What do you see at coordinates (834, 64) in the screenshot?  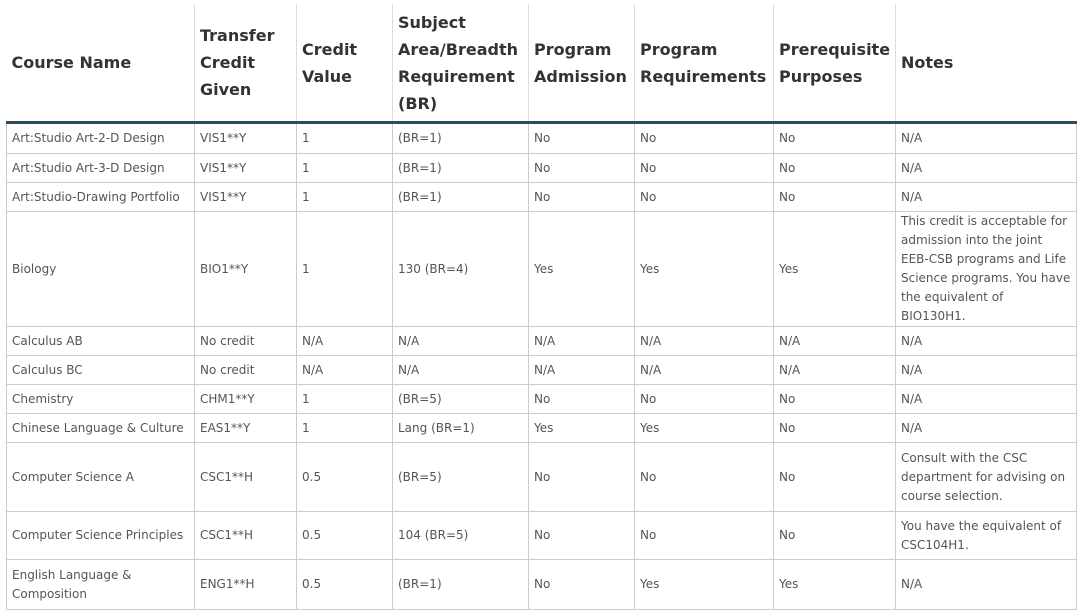 I see `column-header: Prerequisite Purposes` at bounding box center [834, 64].